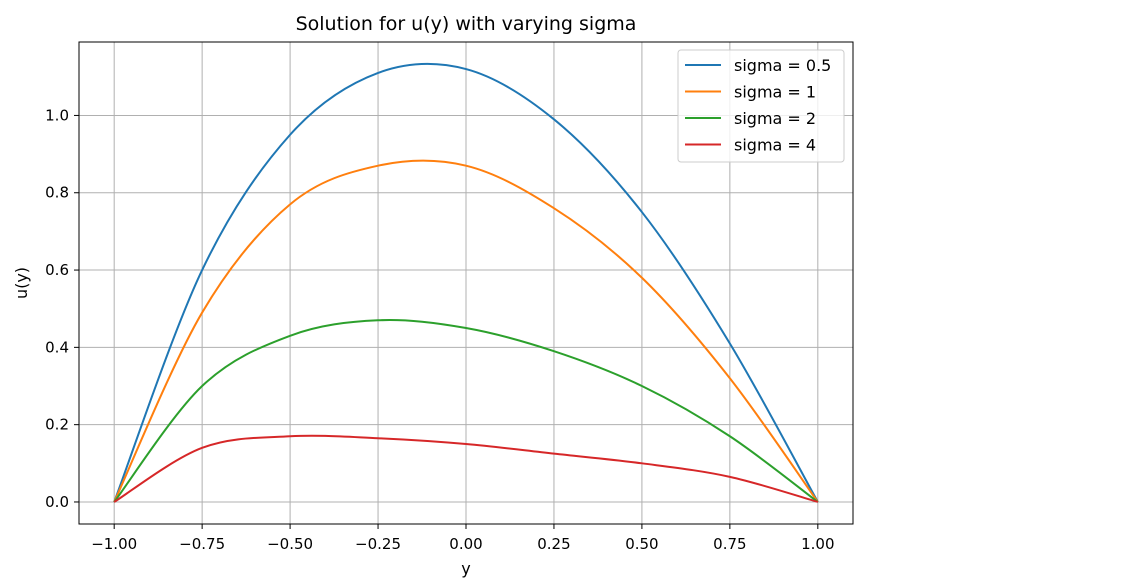  What do you see at coordinates (62, 308) in the screenshot?
I see `y-axis: 0.0 0.2 0.4 0.6 0.8 1.0` at bounding box center [62, 308].